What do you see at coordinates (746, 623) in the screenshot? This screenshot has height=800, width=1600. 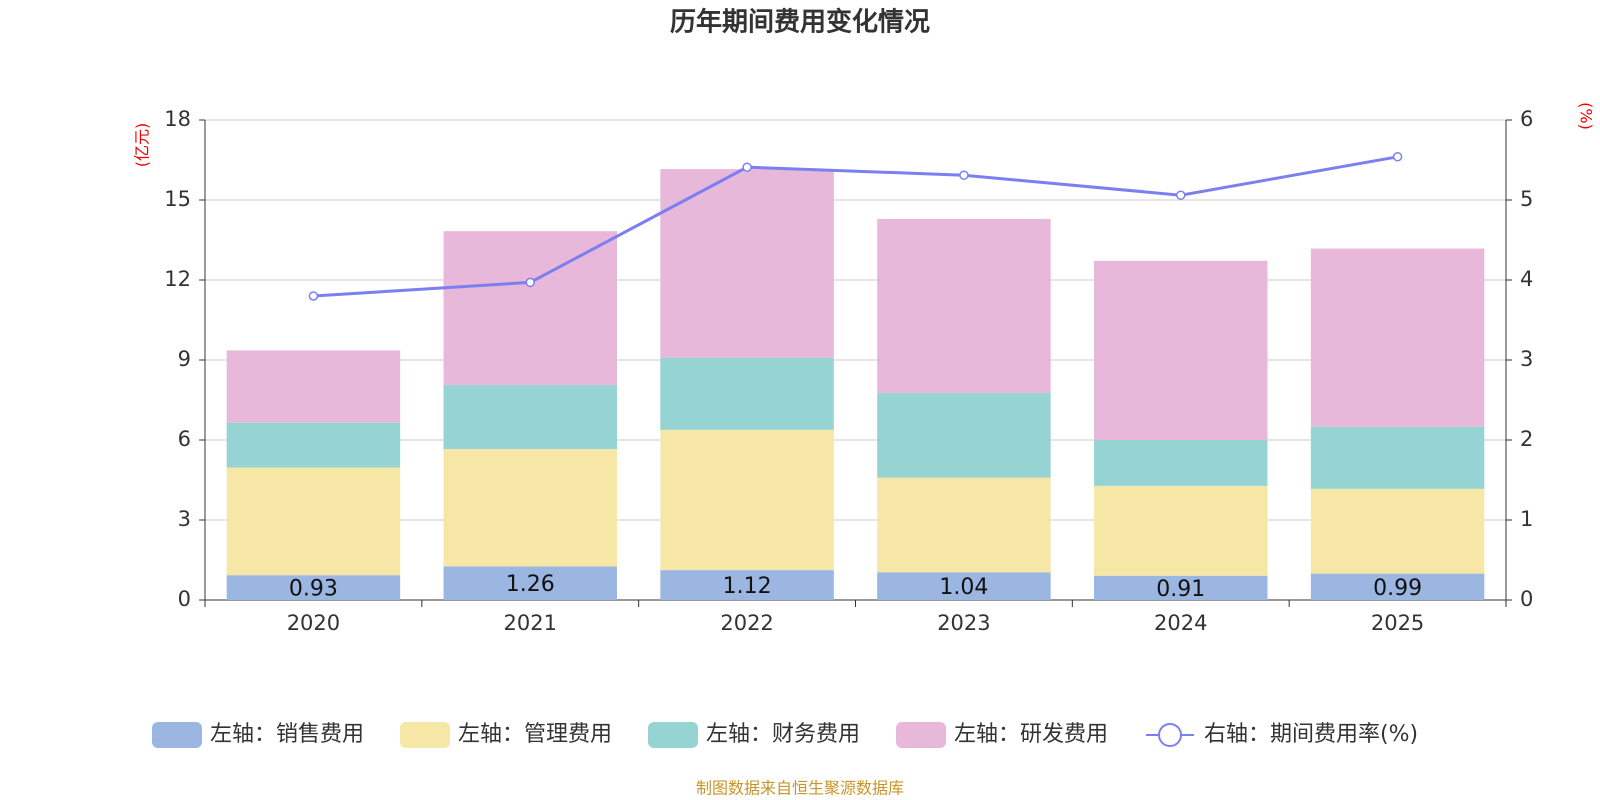 I see `x-tick-label: 2022` at bounding box center [746, 623].